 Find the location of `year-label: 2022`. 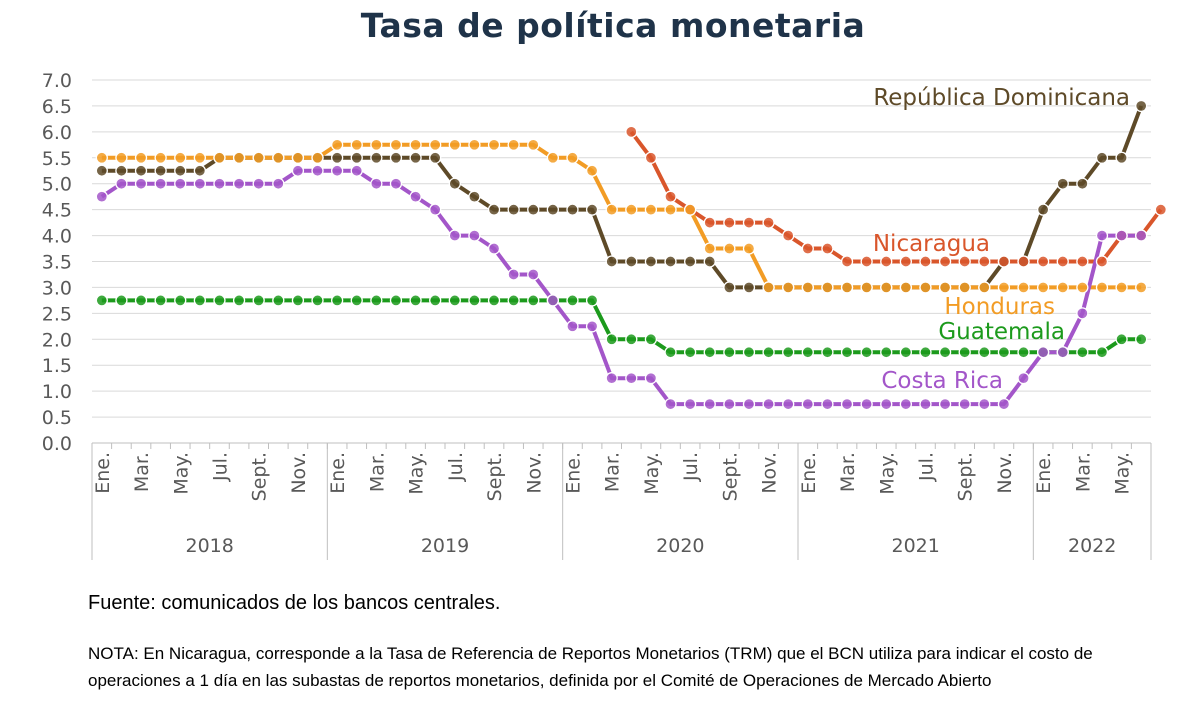

year-label: 2022 is located at coordinates (1092, 546).